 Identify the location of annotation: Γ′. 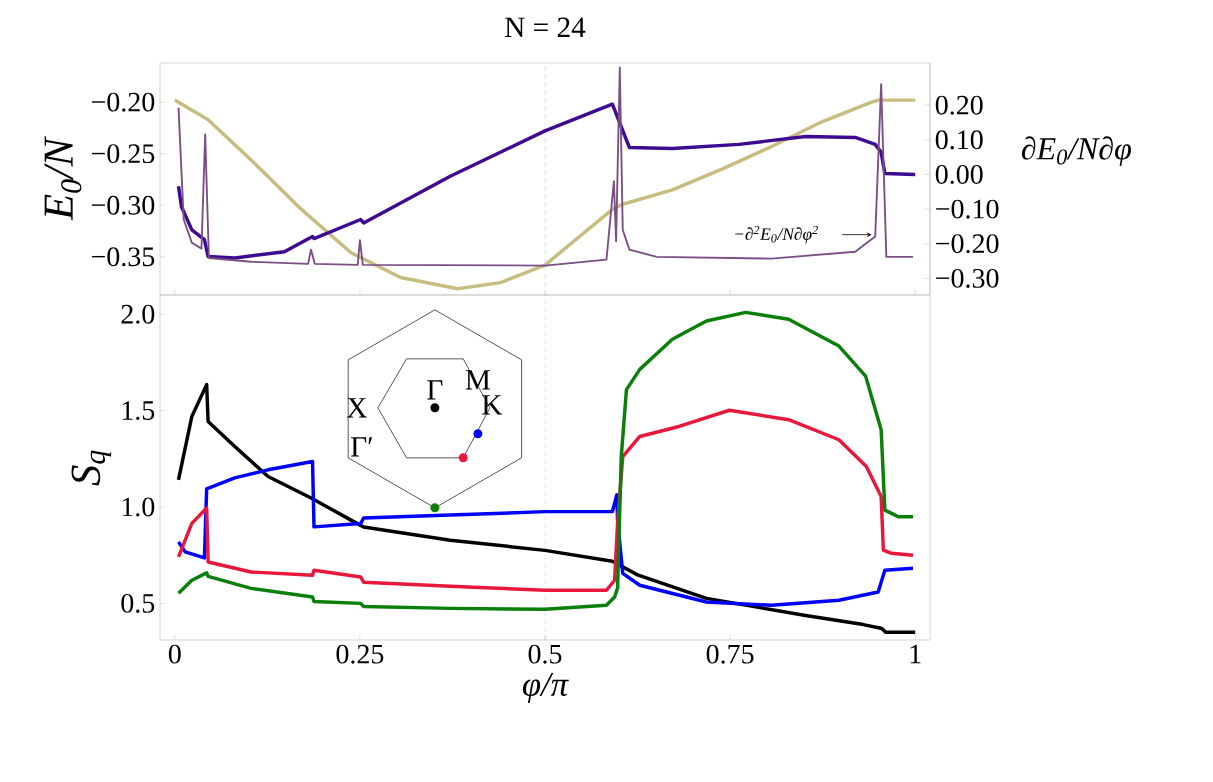
(362, 447).